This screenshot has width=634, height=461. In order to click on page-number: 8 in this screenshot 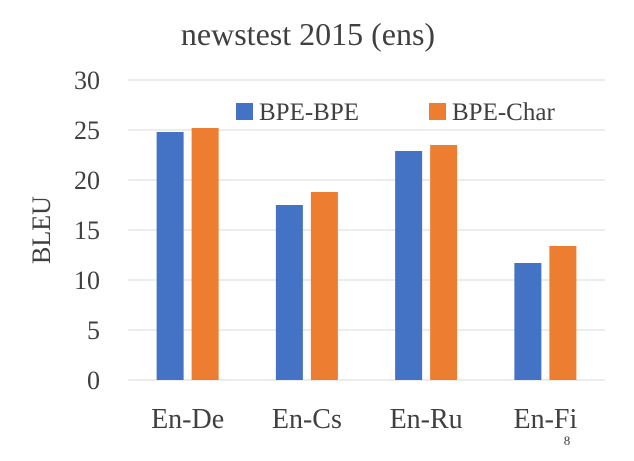, I will do `click(567, 440)`.